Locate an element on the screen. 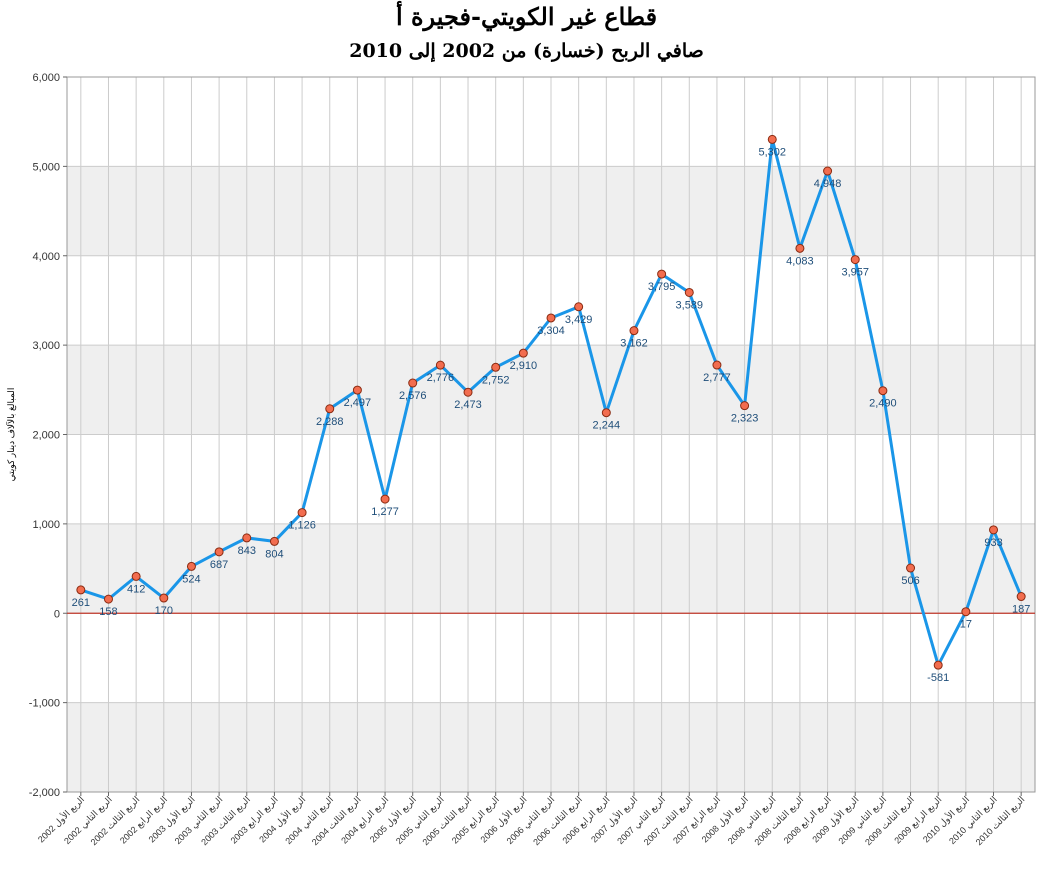  data-label: 3,795 is located at coordinates (662, 287).